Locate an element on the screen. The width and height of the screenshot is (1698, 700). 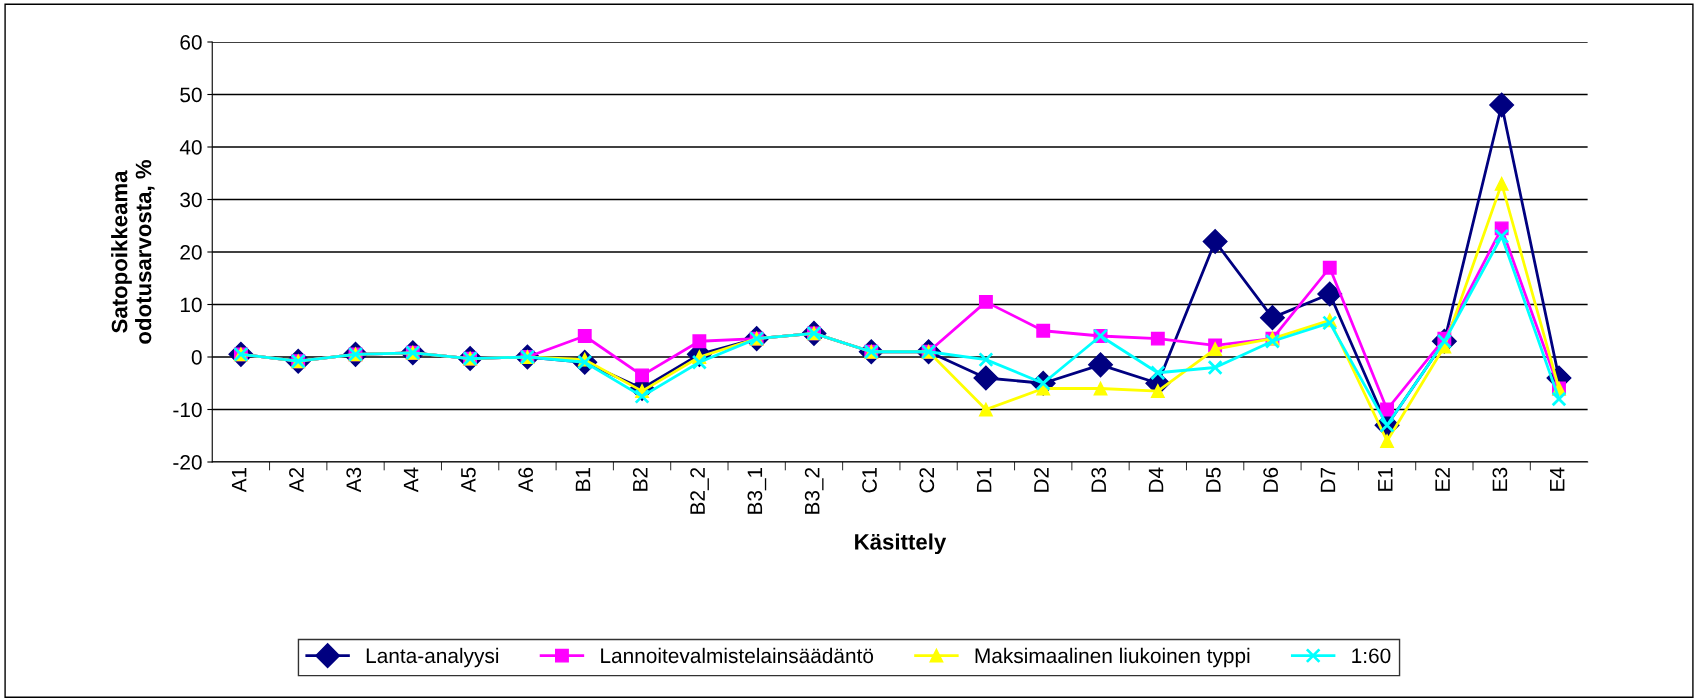
x-tick-label: B3_2 is located at coordinates (814, 490).